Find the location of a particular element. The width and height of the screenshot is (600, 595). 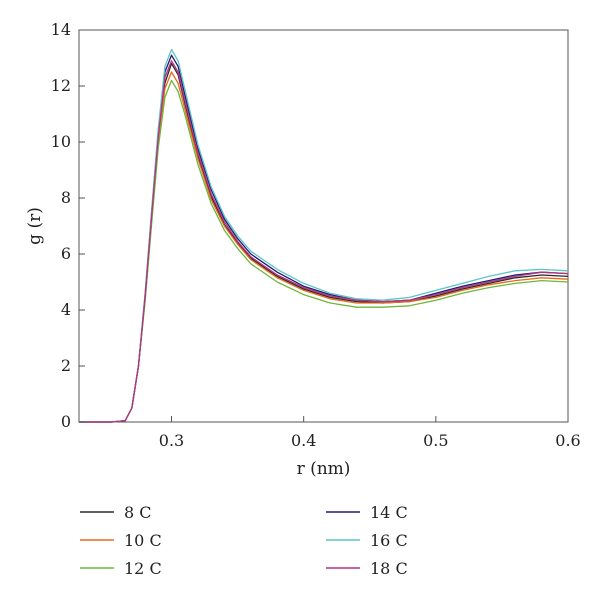

y-tick-label: 0 is located at coordinates (66, 421).